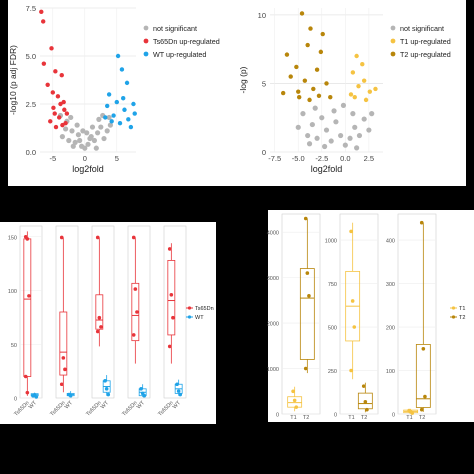  Describe the element at coordinates (365, 401) in the screenshot. I see `box-set-b-box-t2` at that location.